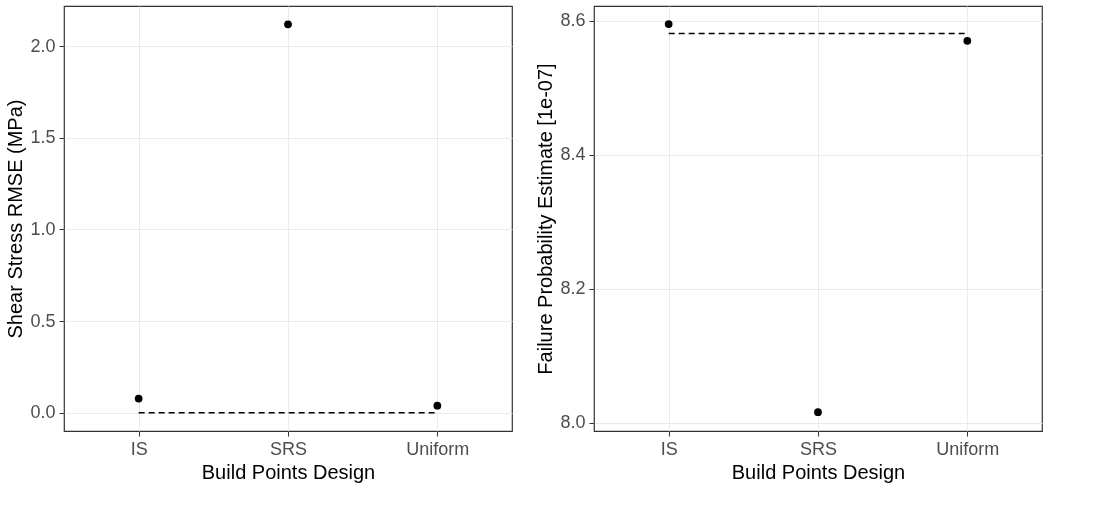 The height and width of the screenshot is (506, 1106). I want to click on y-tick-label: 8.4, so click(573, 154).